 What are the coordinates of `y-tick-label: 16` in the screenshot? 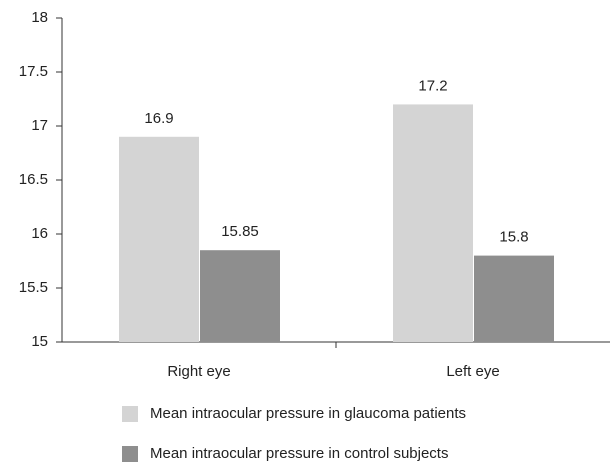 It's located at (39, 233).